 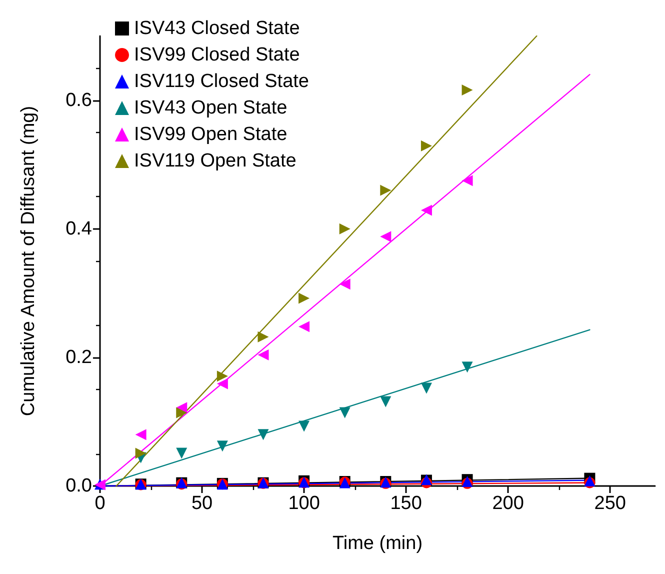 What do you see at coordinates (221, 81) in the screenshot?
I see `legend-label: ISV119 Closed State` at bounding box center [221, 81].